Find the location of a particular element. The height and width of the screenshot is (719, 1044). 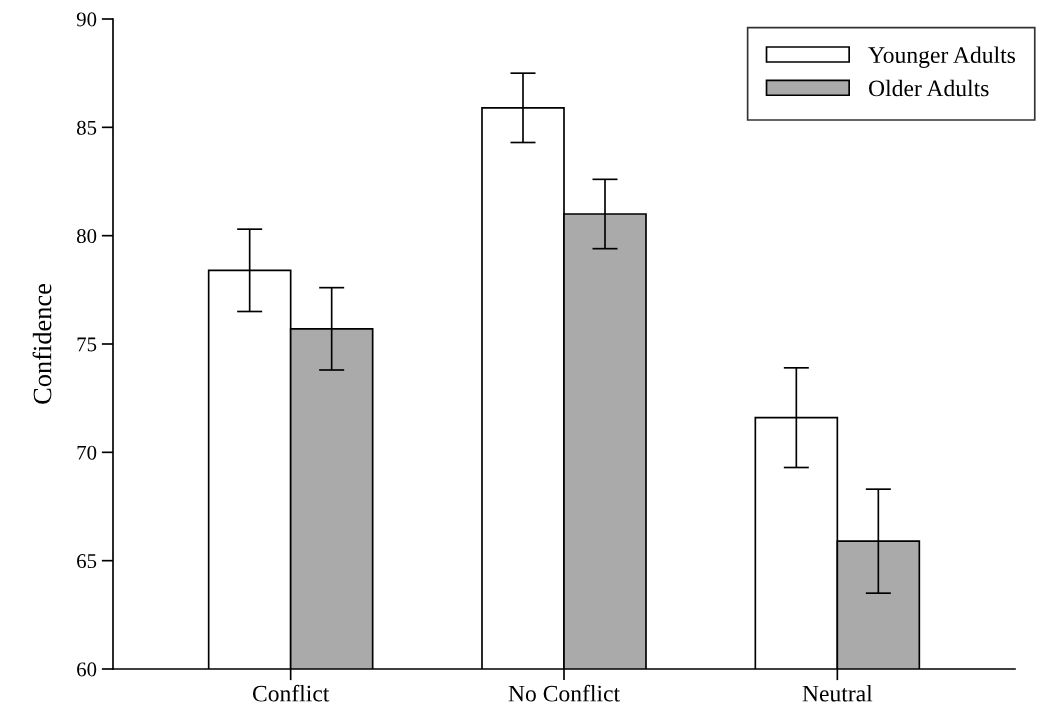

x-tick-label: Conflict is located at coordinates (291, 693).